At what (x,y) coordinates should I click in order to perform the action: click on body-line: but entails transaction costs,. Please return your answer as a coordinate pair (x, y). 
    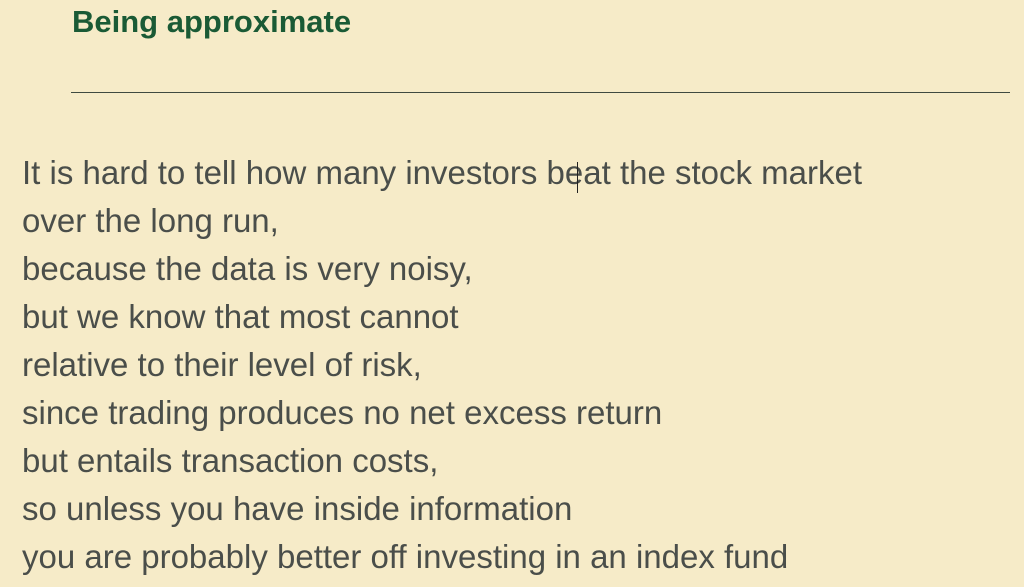
    Looking at the image, I should click on (230, 460).